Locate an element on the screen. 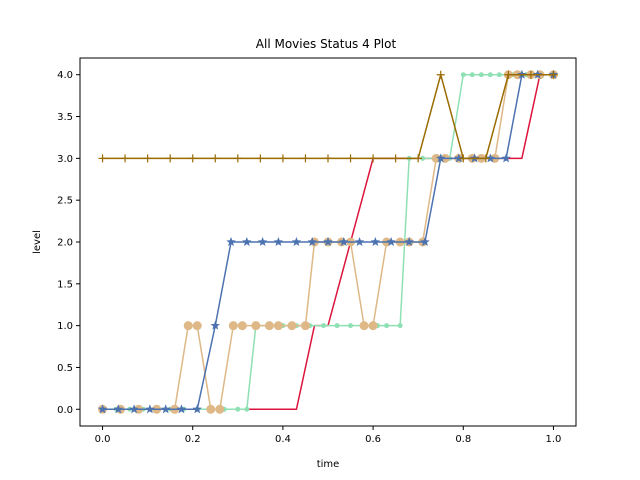  x-axis-title: time is located at coordinates (328, 464).